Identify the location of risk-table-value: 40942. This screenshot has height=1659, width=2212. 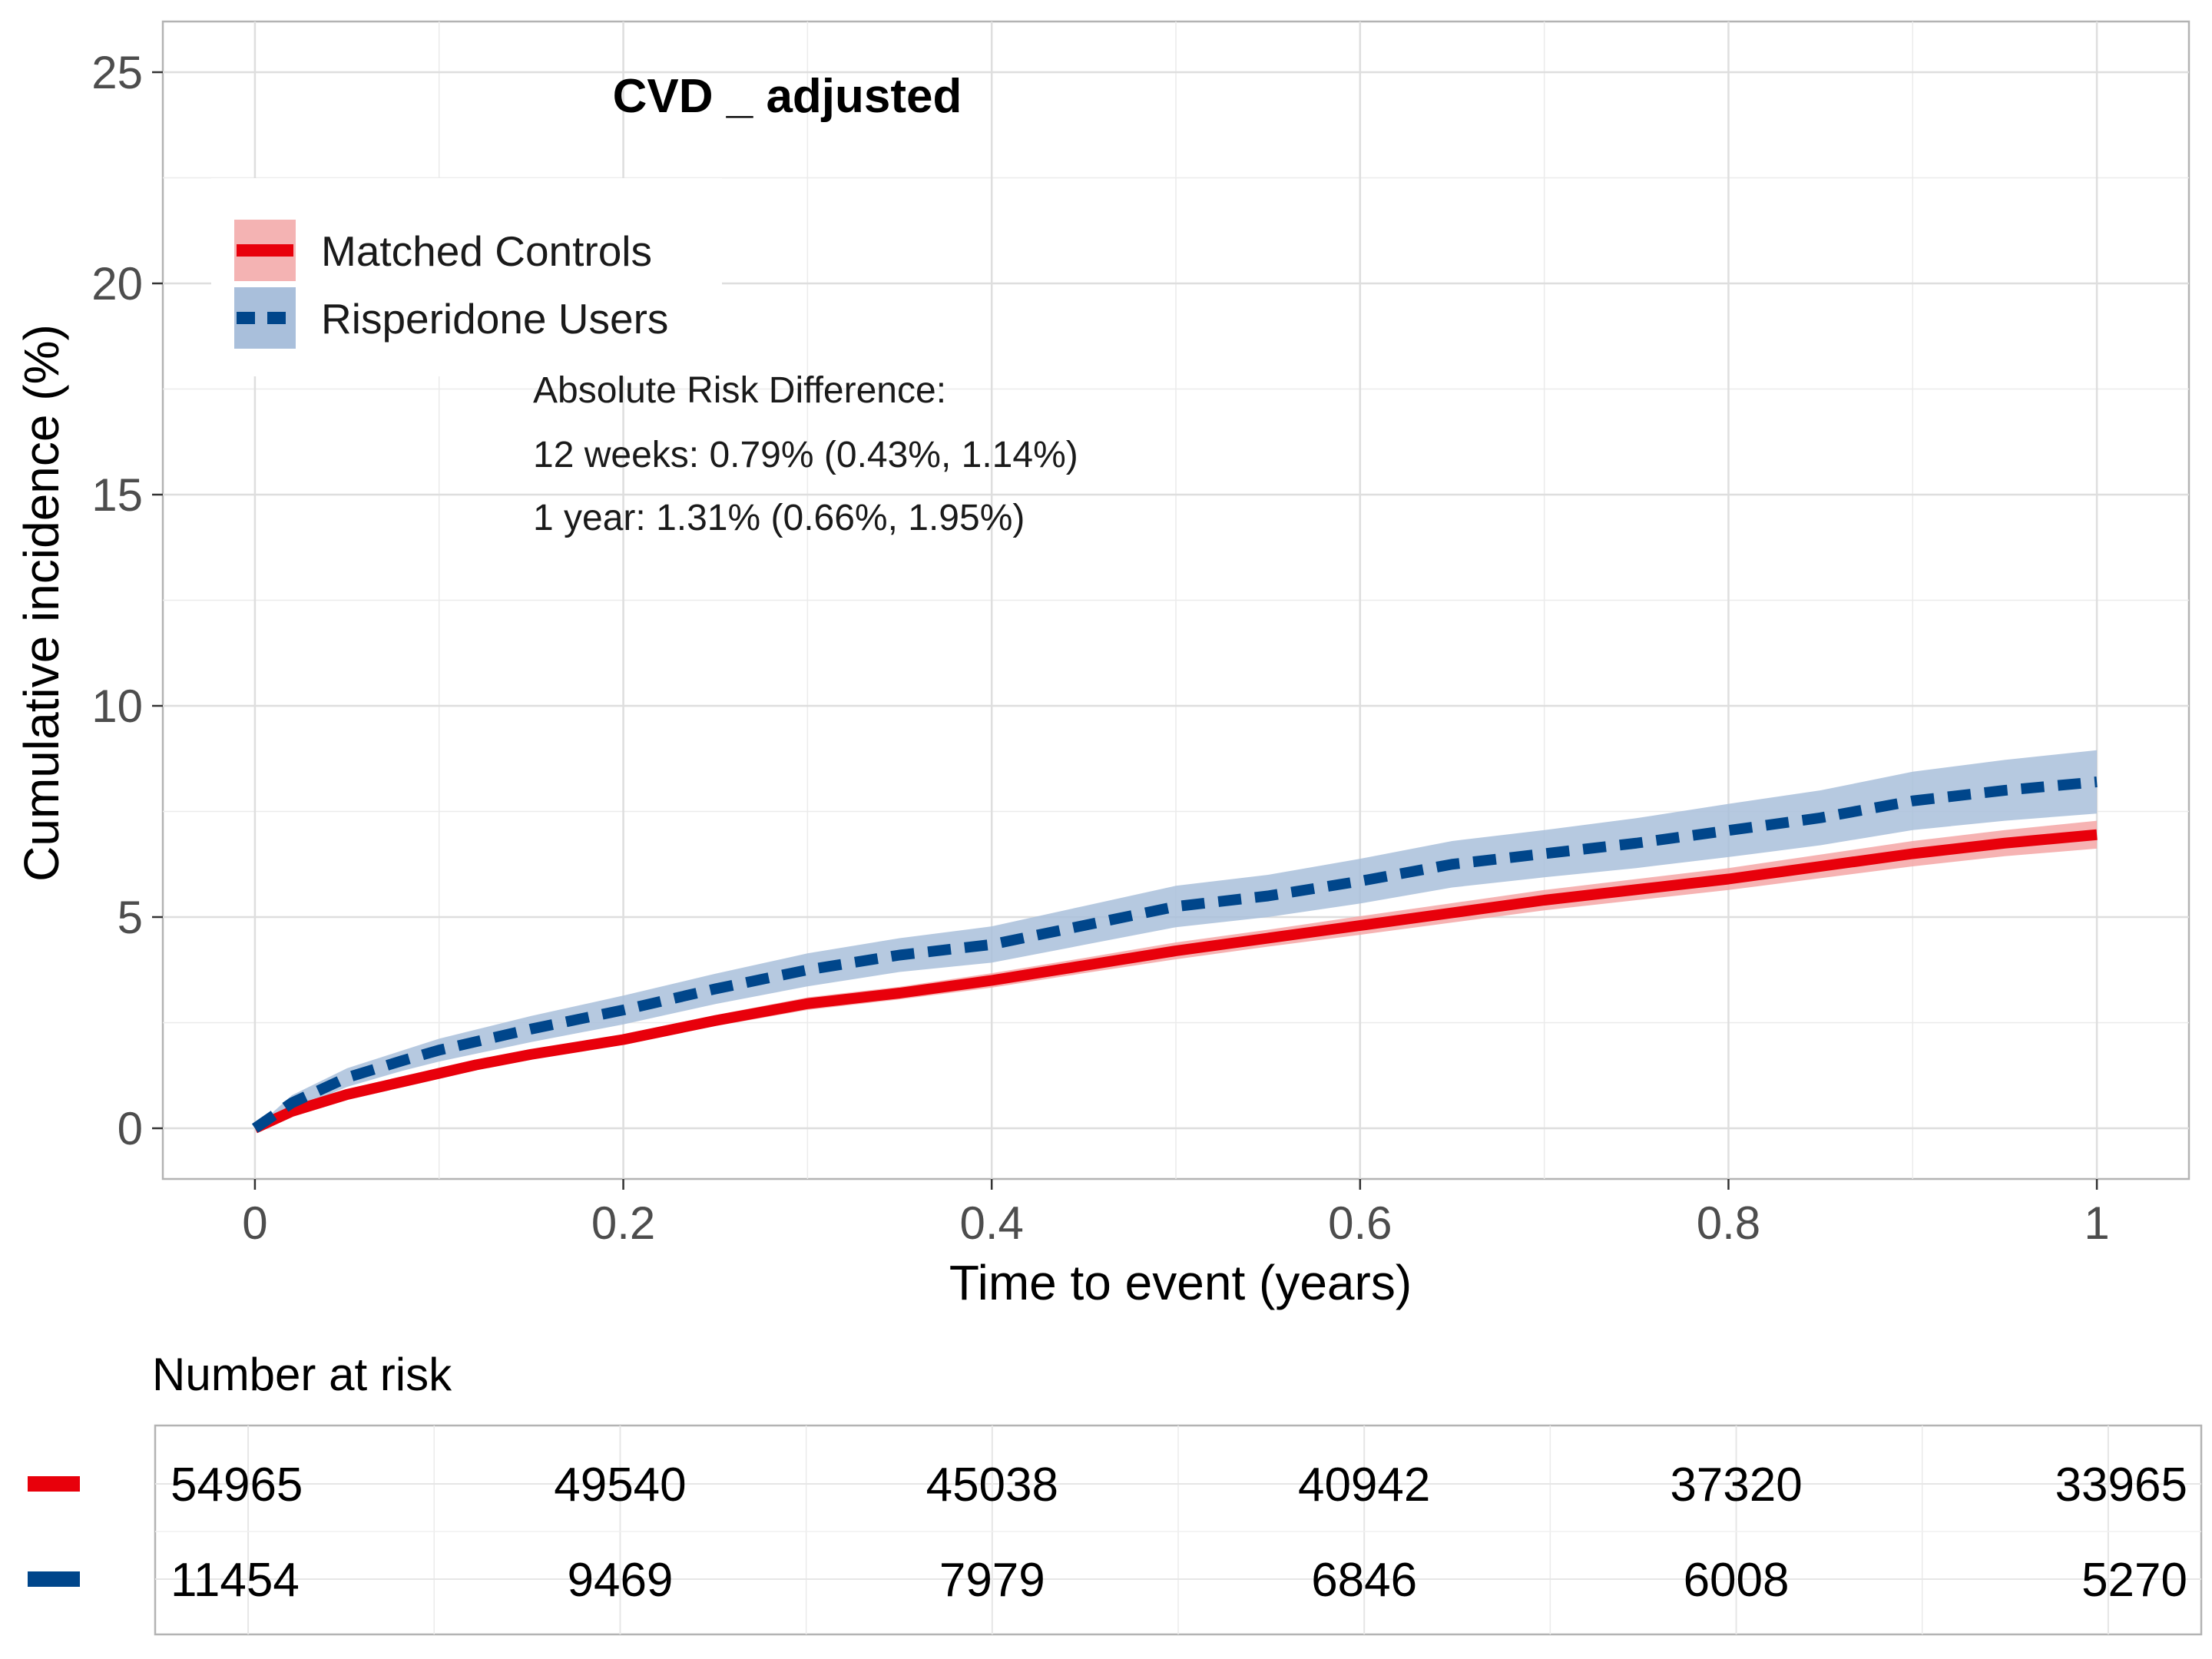
(1364, 1486).